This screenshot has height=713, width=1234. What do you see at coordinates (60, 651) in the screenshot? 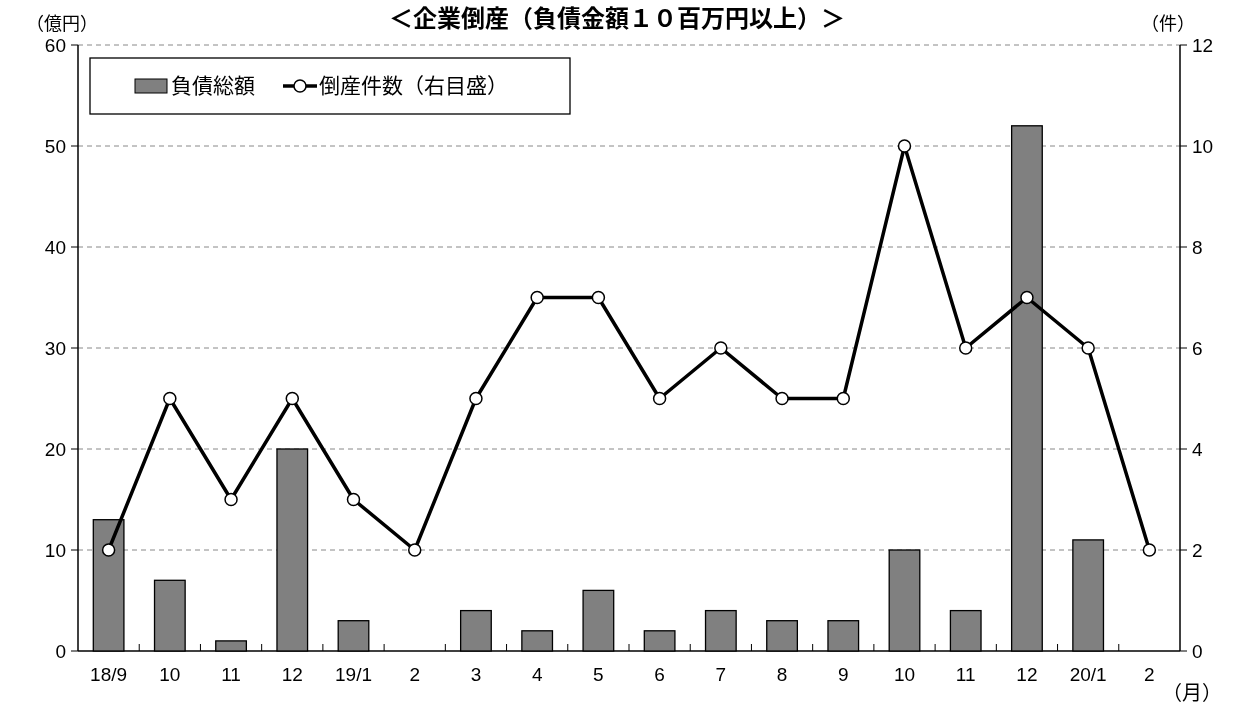
I see `y-tick-label: 0` at bounding box center [60, 651].